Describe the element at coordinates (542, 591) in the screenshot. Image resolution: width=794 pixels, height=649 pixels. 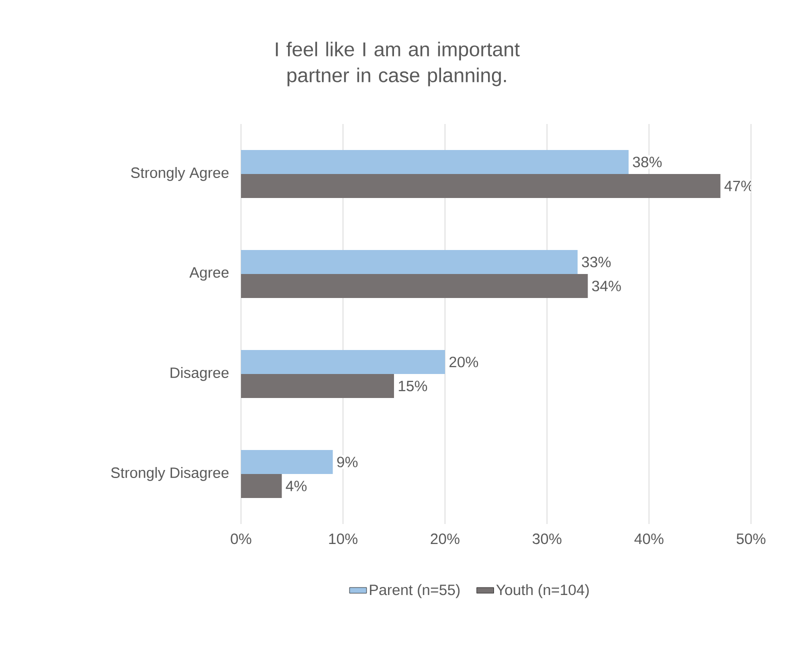
I see `legend-label: Youth (n=104)` at that location.